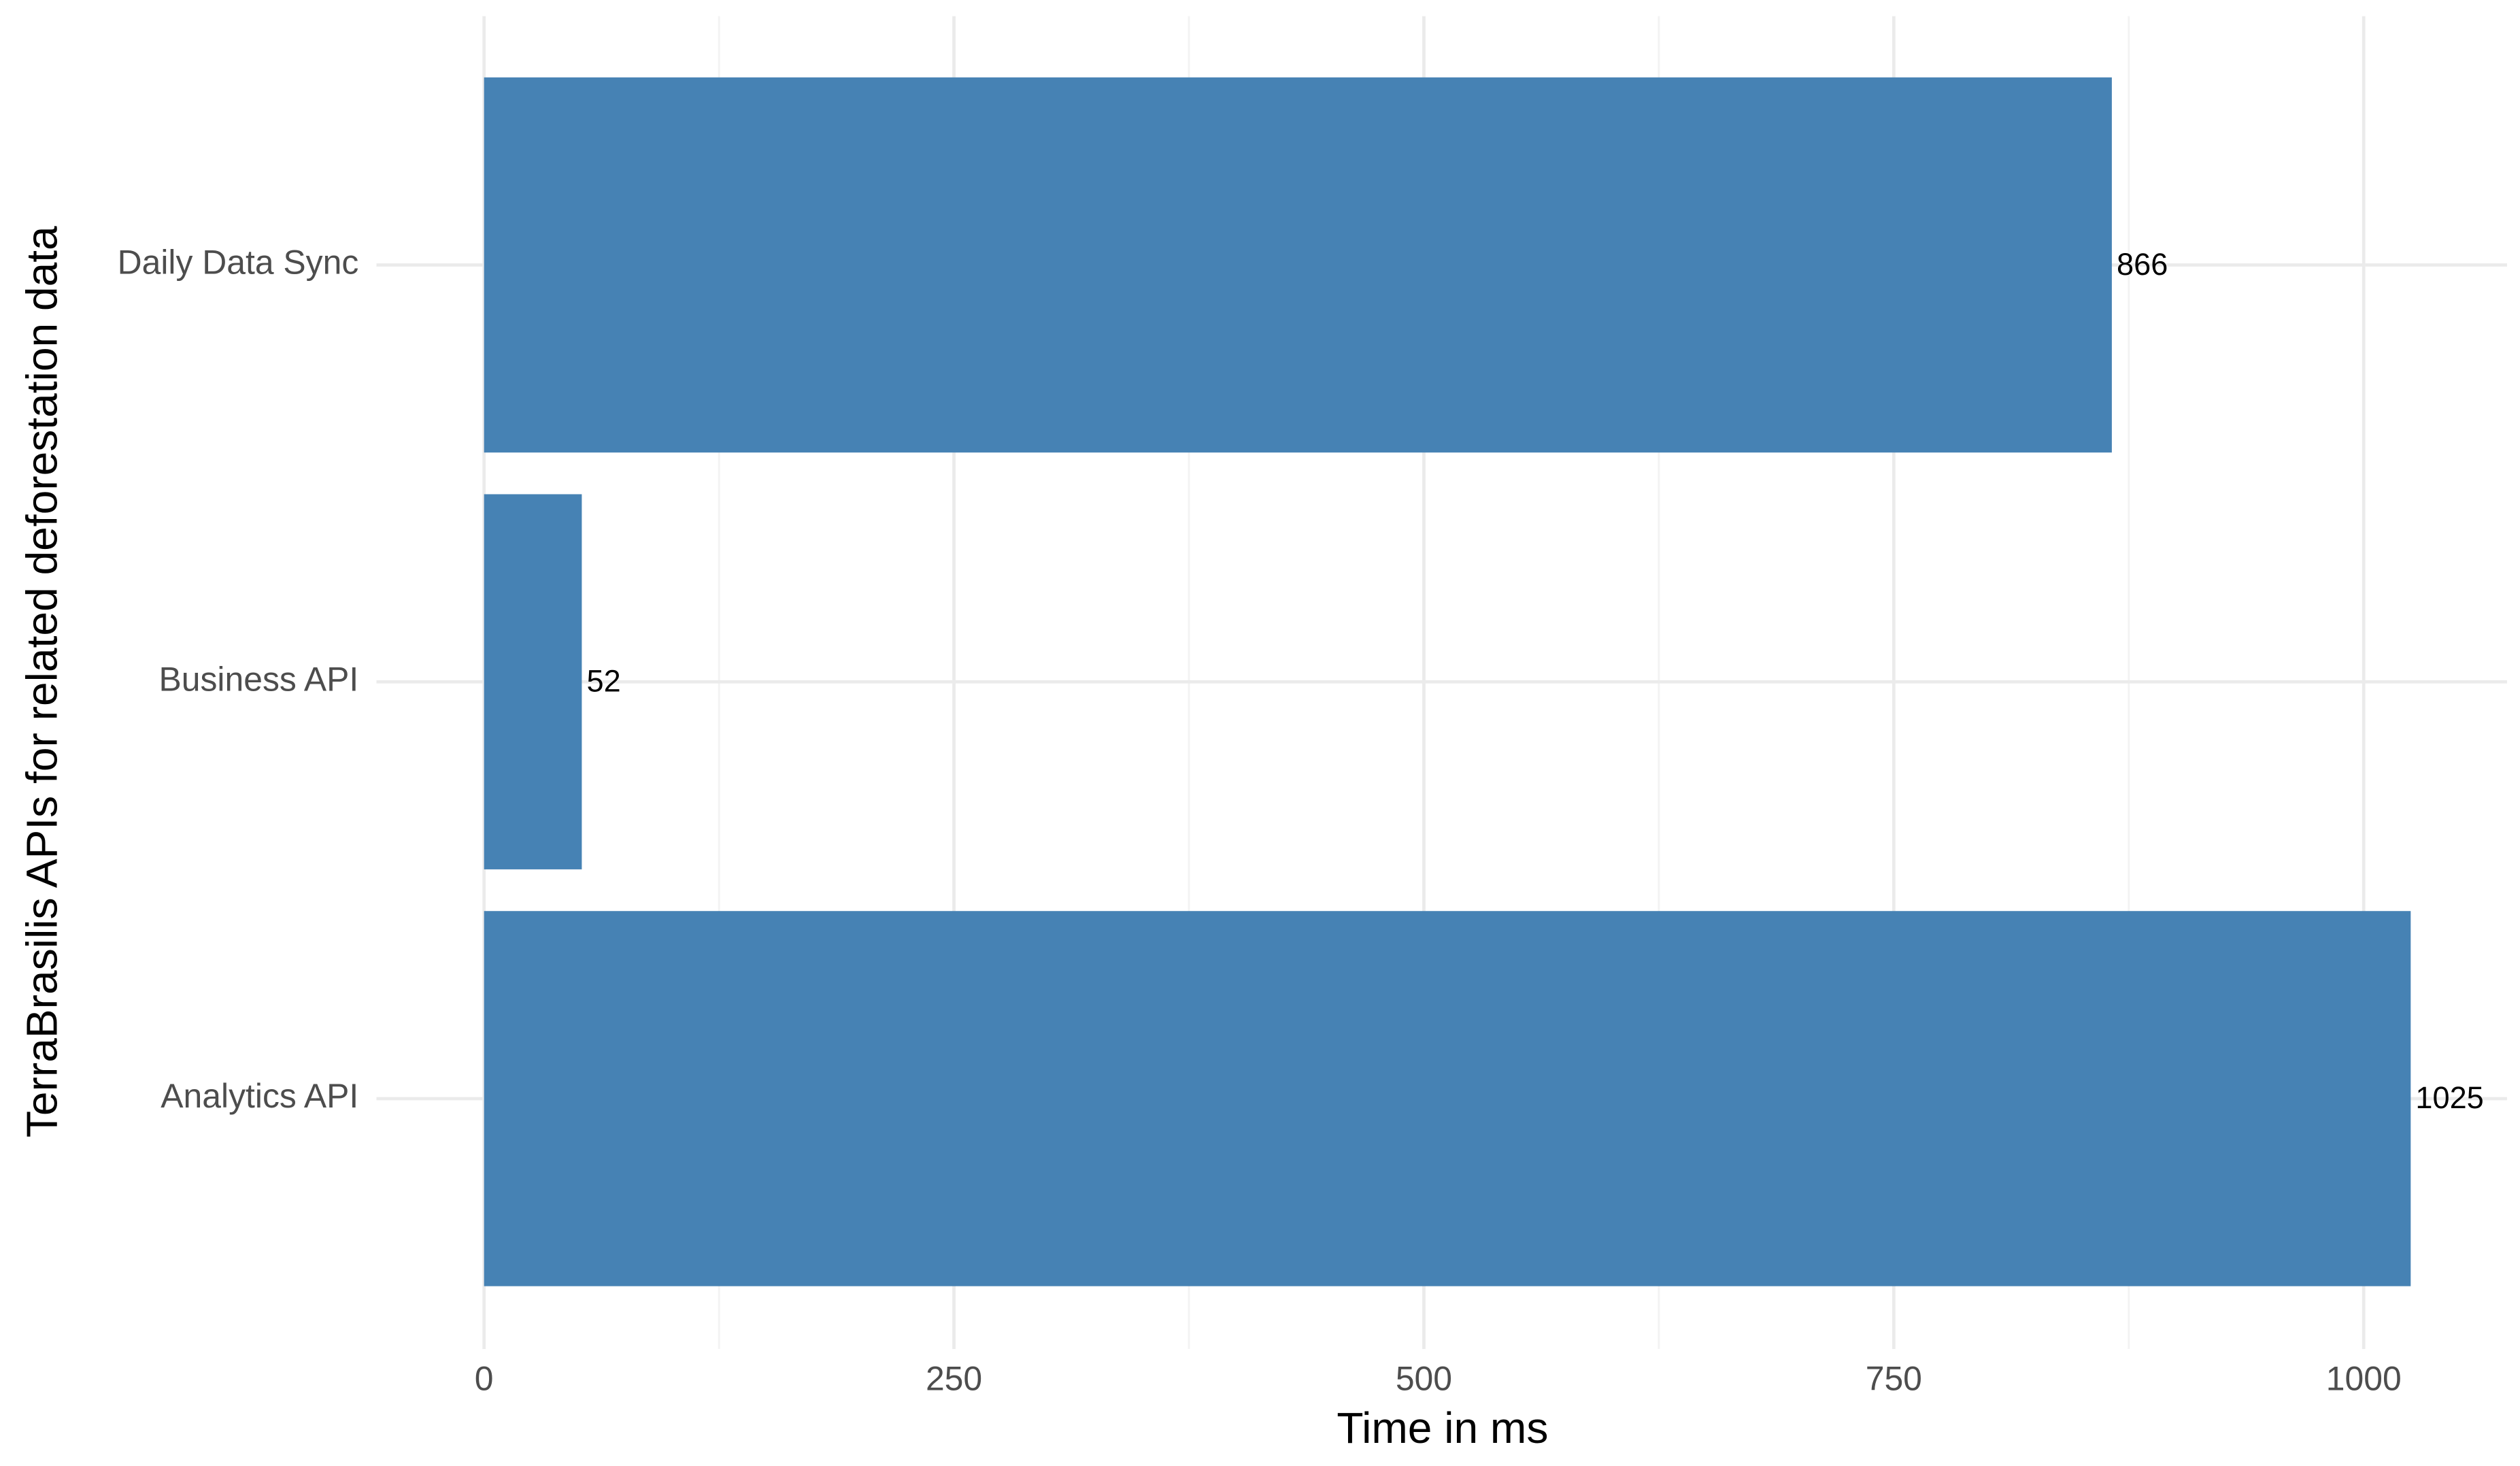 This screenshot has height=1466, width=2520. What do you see at coordinates (954, 1379) in the screenshot?
I see `x-tick-label: 250` at bounding box center [954, 1379].